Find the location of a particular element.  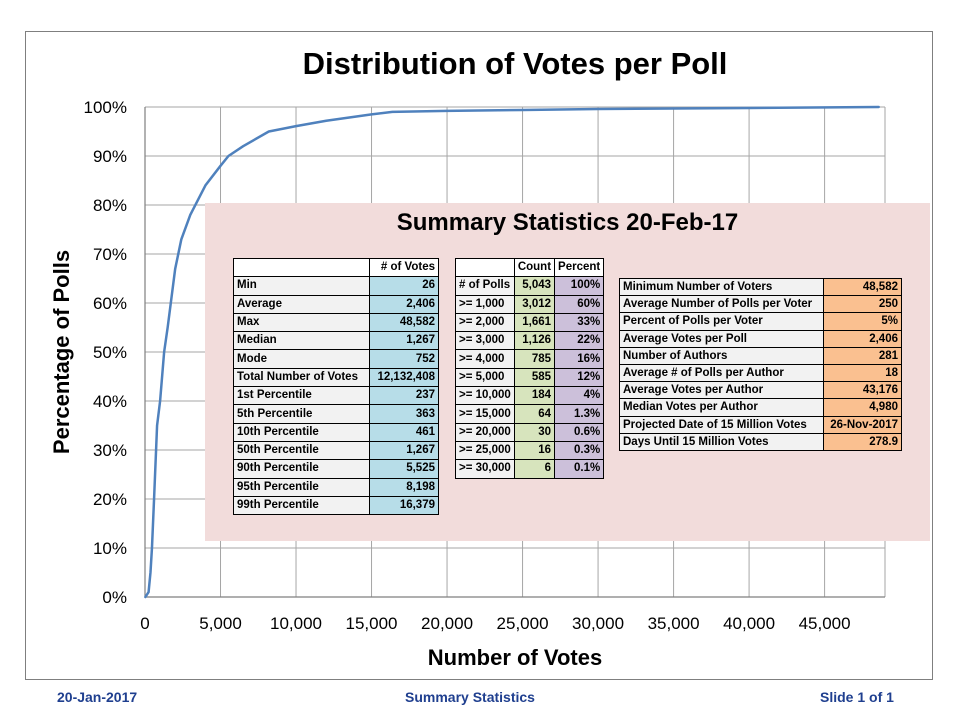

table-row: Max 48,582 is located at coordinates (335, 322).